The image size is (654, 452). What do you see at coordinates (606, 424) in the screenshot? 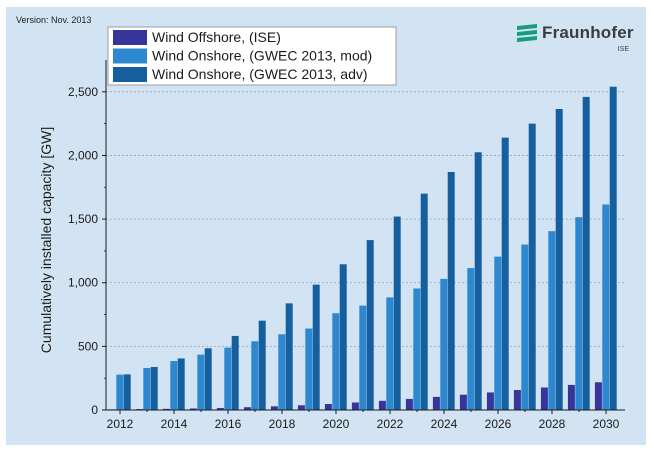
I see `x-tick-label: 2030` at bounding box center [606, 424].